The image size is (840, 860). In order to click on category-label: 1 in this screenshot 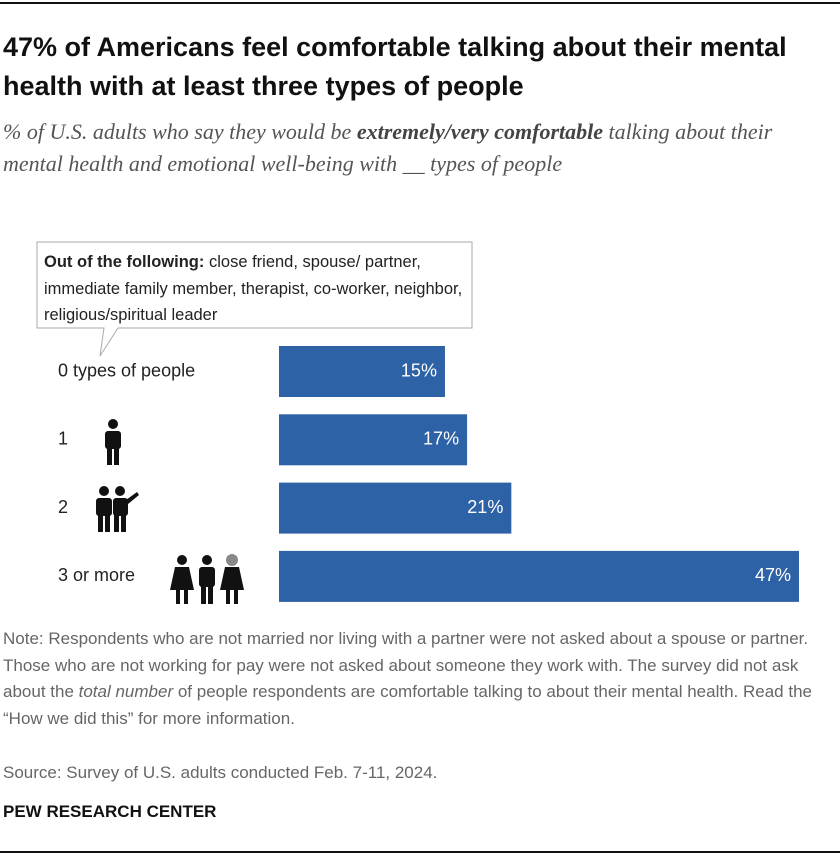, I will do `click(63, 439)`.